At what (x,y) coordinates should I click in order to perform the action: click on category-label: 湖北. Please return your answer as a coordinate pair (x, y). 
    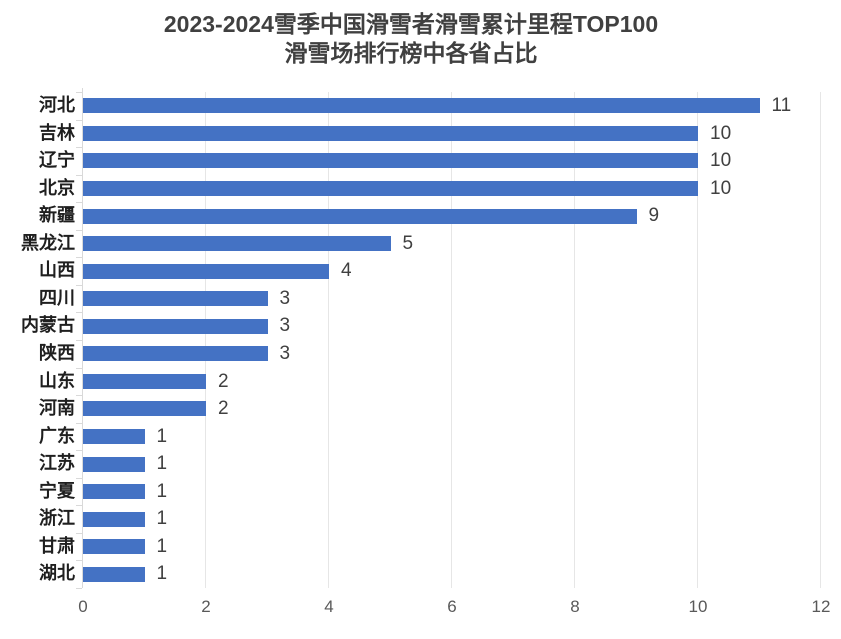
    Looking at the image, I should click on (57, 573).